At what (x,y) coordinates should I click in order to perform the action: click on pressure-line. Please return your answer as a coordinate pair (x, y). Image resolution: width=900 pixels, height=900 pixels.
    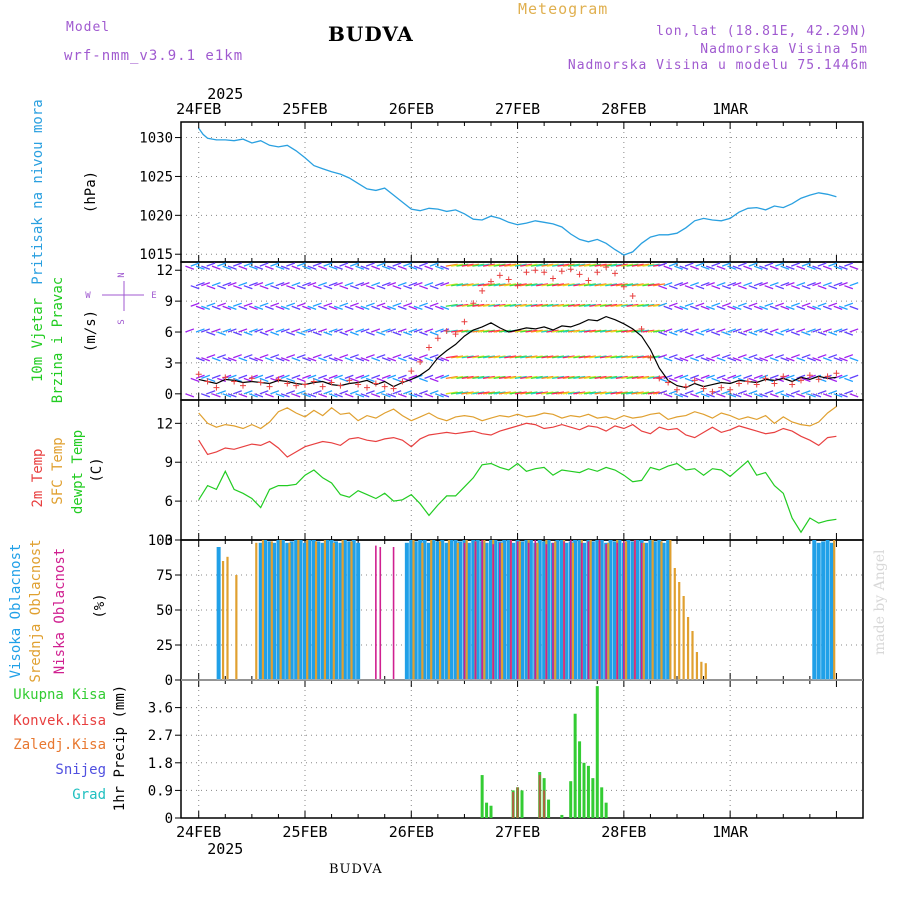
    Looking at the image, I should click on (517, 191).